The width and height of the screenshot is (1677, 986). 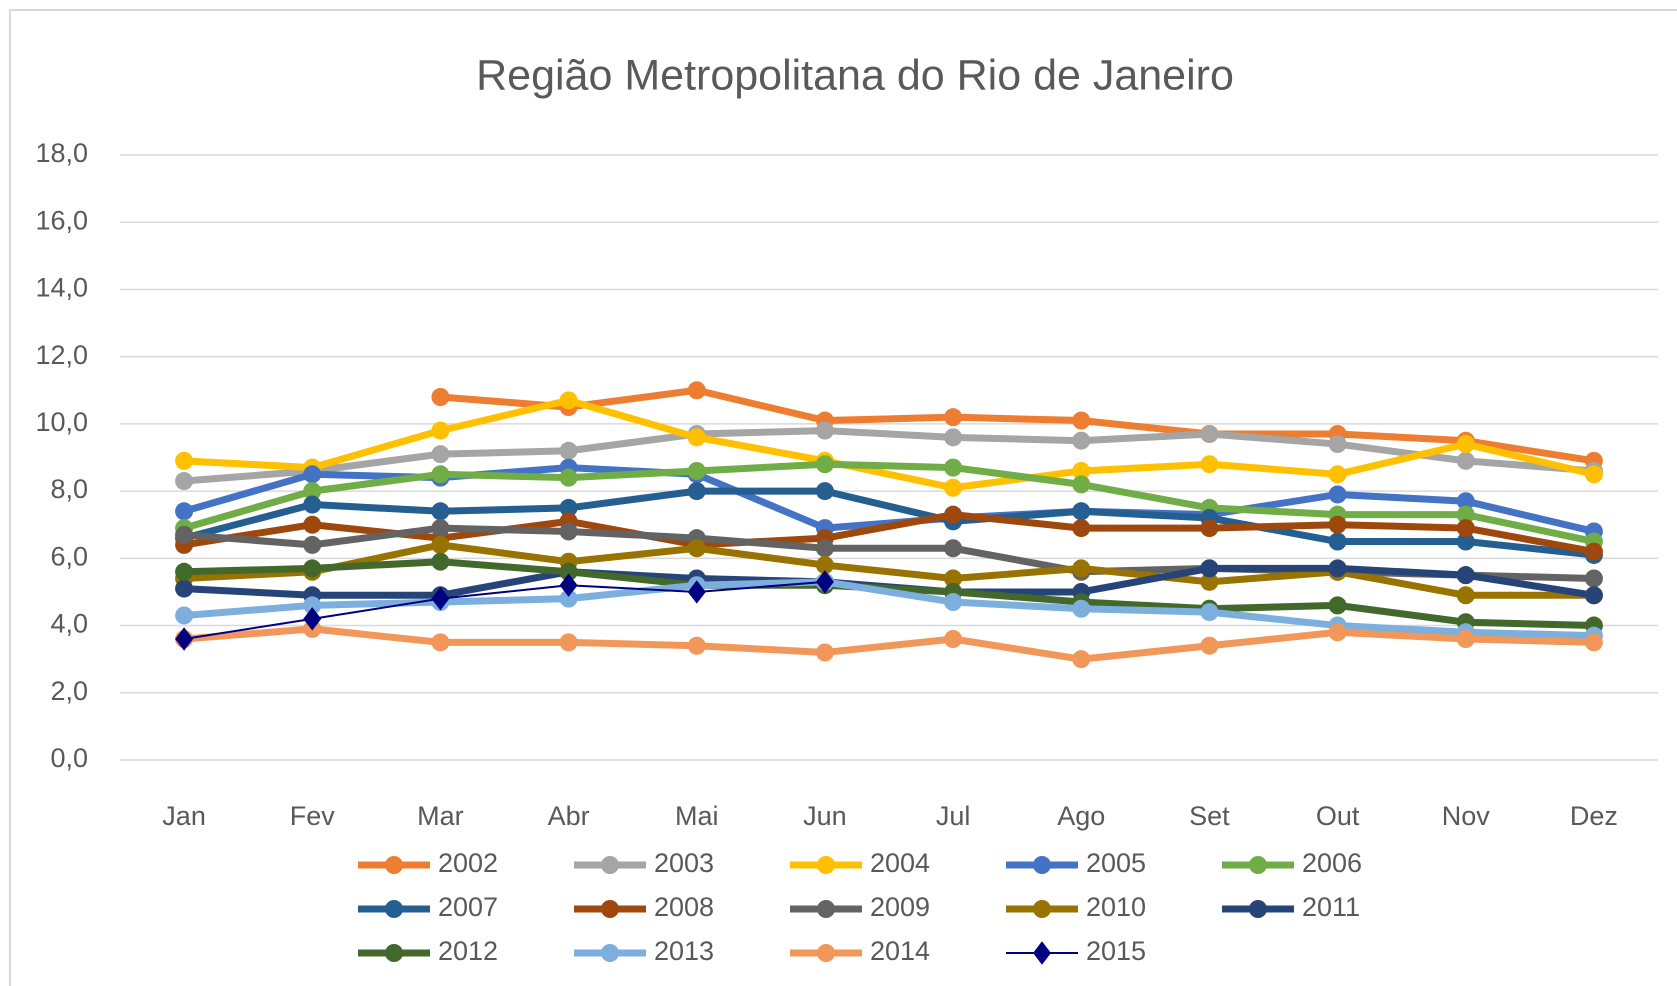 I want to click on legend-label: 2006, so click(x=1332, y=863).